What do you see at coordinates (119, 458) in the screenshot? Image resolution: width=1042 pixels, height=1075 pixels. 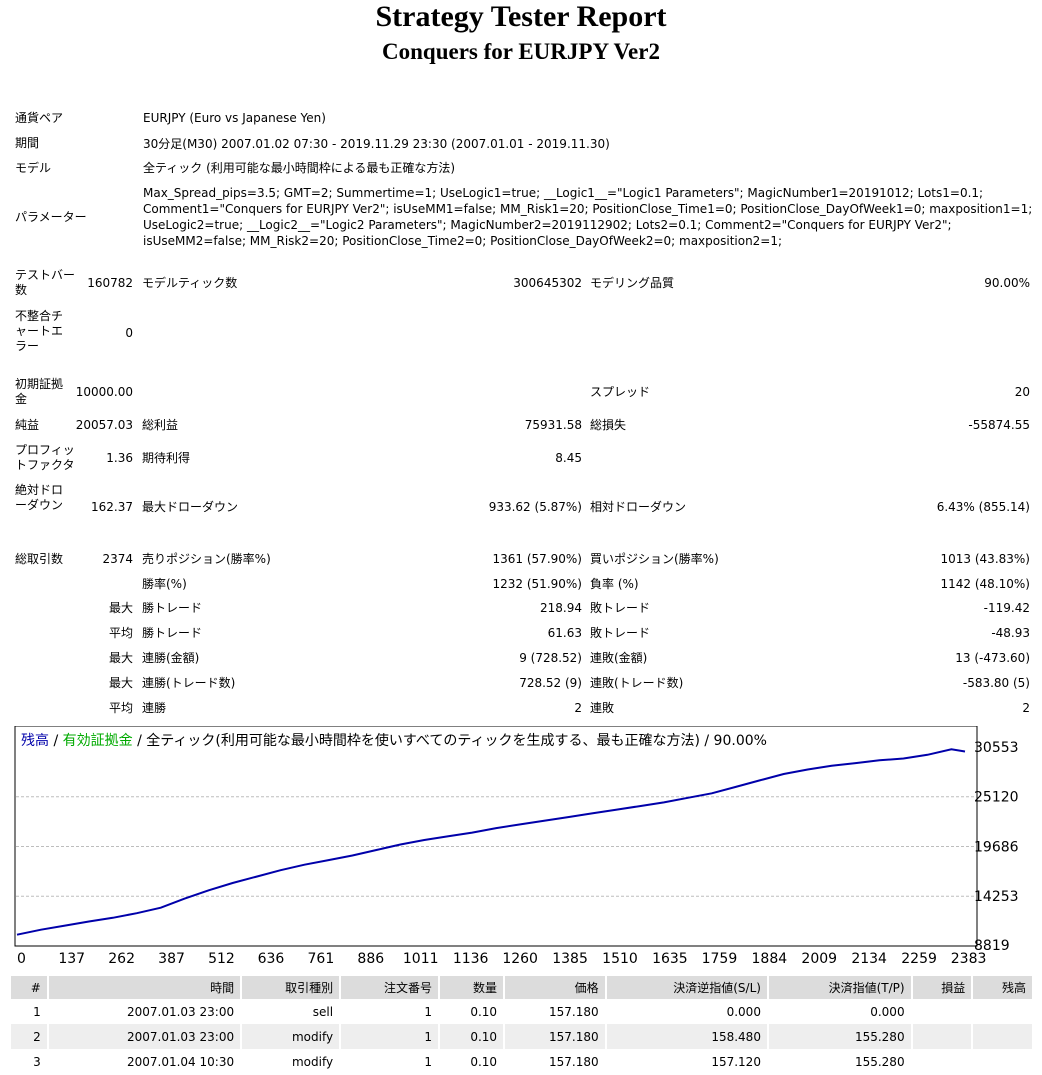 I see `pf-value: 1.36` at bounding box center [119, 458].